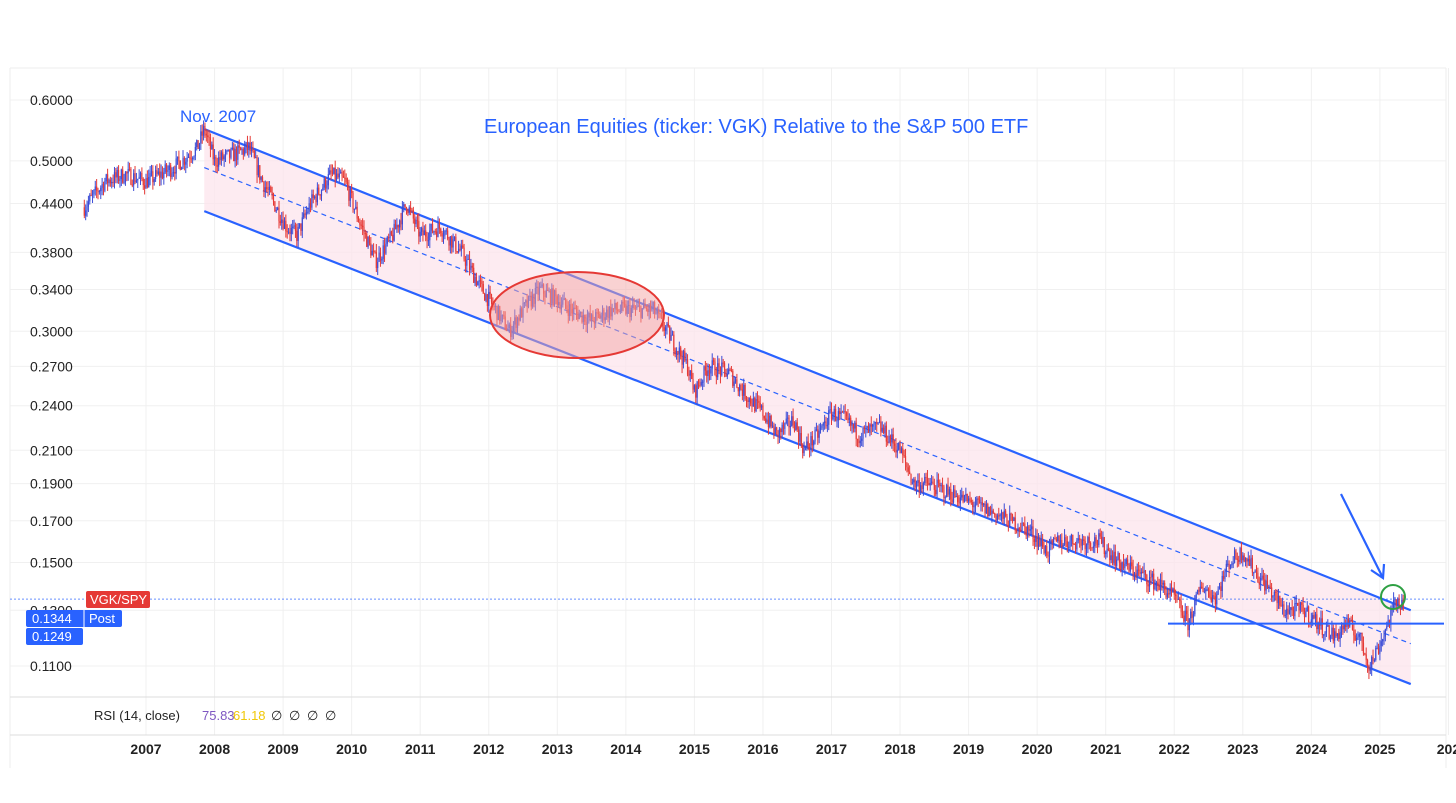 Image resolution: width=1456 pixels, height=803 pixels. Describe the element at coordinates (1393, 597) in the screenshot. I see `breakout-circle` at that location.